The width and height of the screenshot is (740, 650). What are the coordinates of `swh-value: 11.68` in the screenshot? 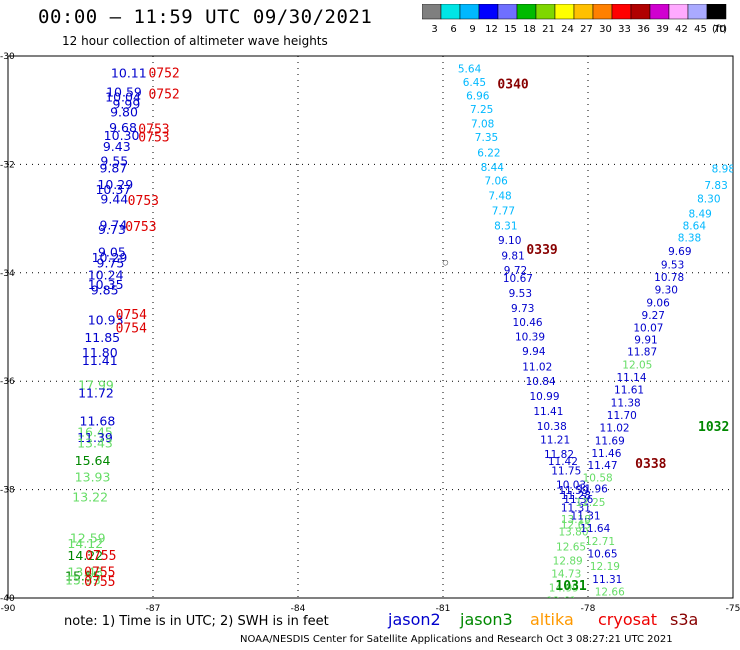 It's located at (98, 421).